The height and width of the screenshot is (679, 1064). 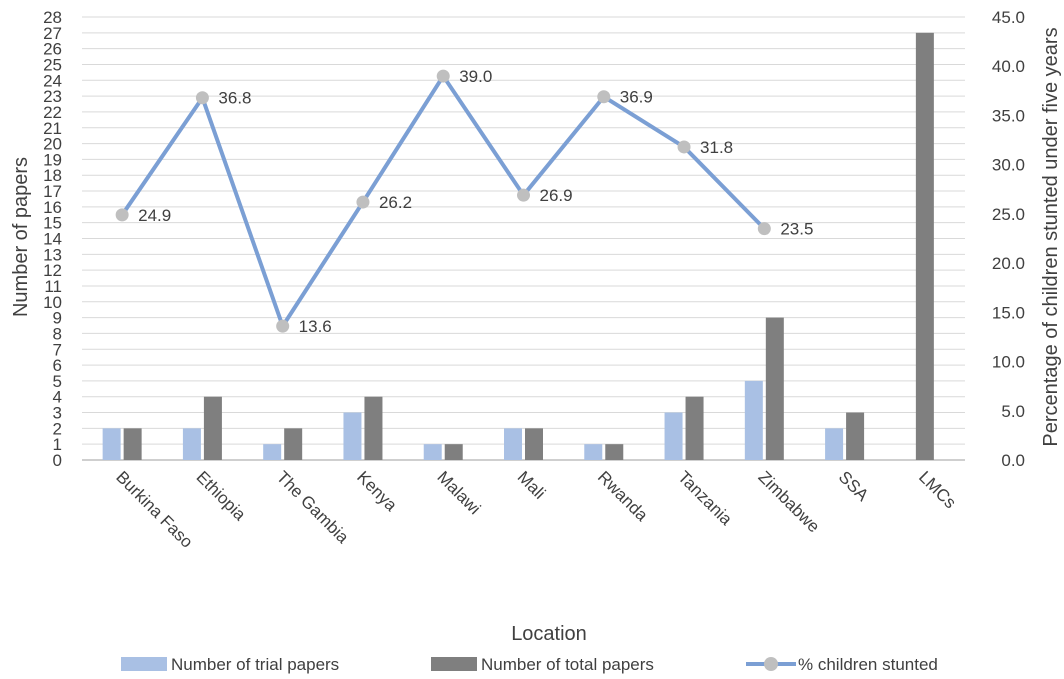 I want to click on y-tick-label: 11, so click(x=53, y=286).